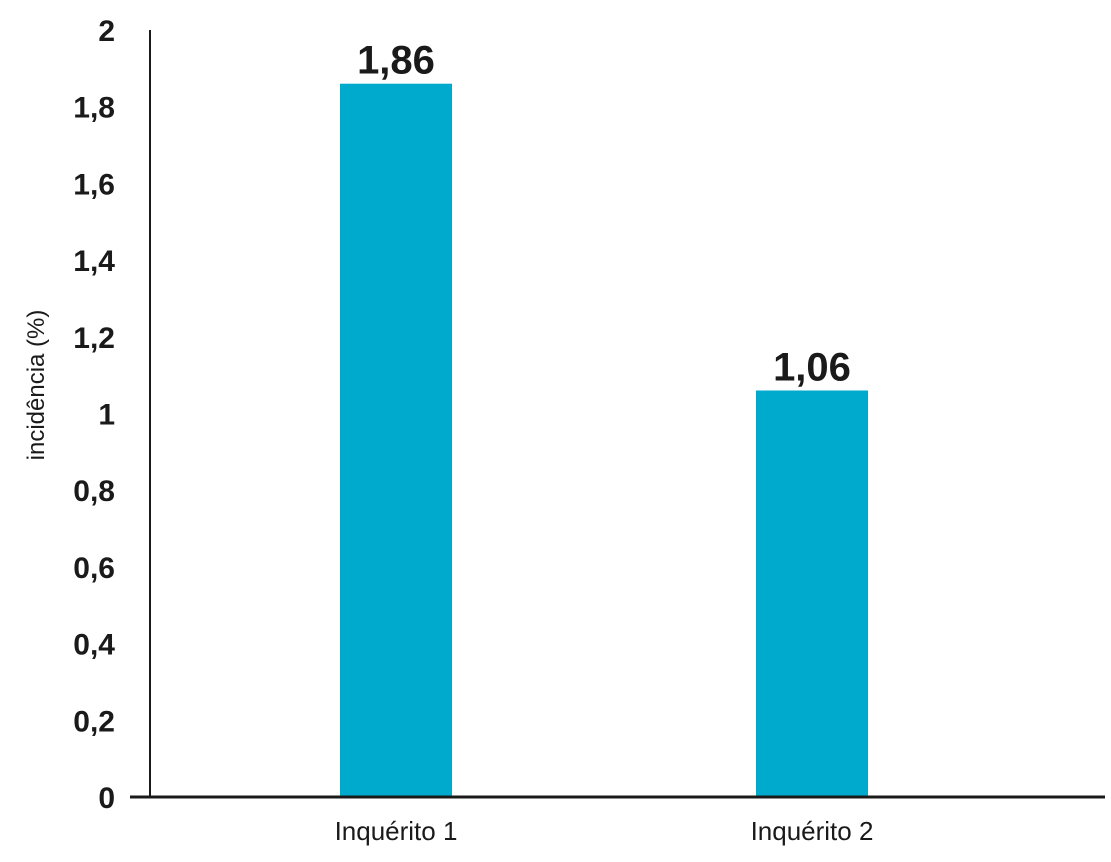 This screenshot has width=1111, height=862. What do you see at coordinates (94, 491) in the screenshot?
I see `y-tick-label: 0,8` at bounding box center [94, 491].